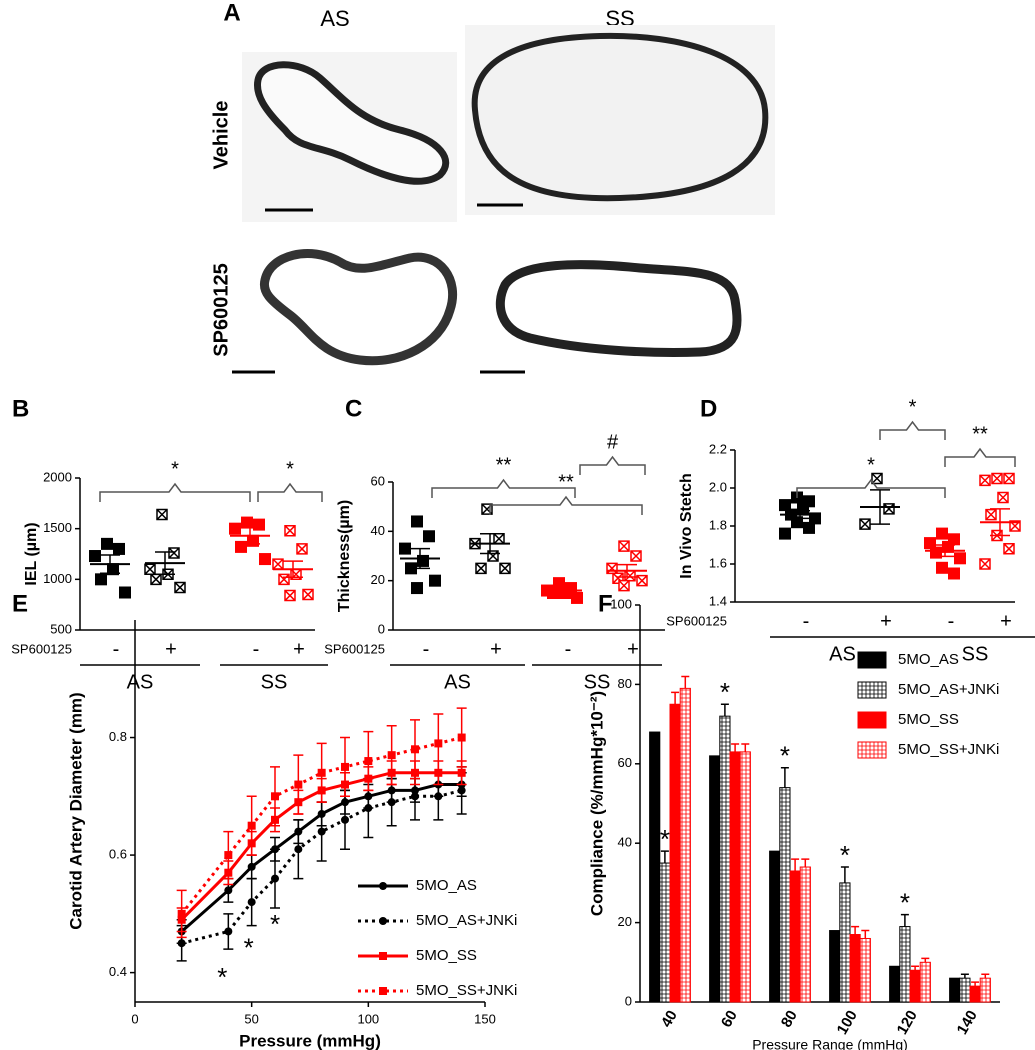 Image resolution: width=1035 pixels, height=1050 pixels. Describe the element at coordinates (378, 579) in the screenshot. I see `y-tick-label: 20` at that location.